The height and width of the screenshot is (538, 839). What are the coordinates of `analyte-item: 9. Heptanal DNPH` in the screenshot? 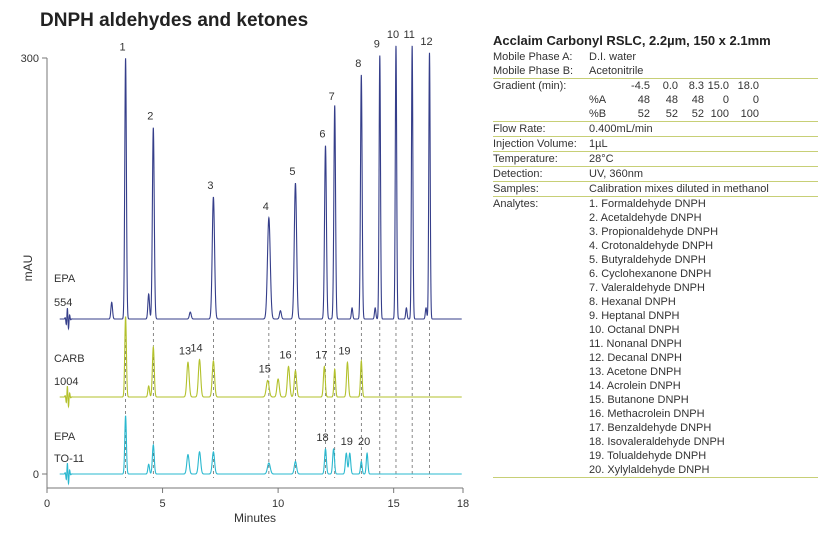 It's located at (634, 316).